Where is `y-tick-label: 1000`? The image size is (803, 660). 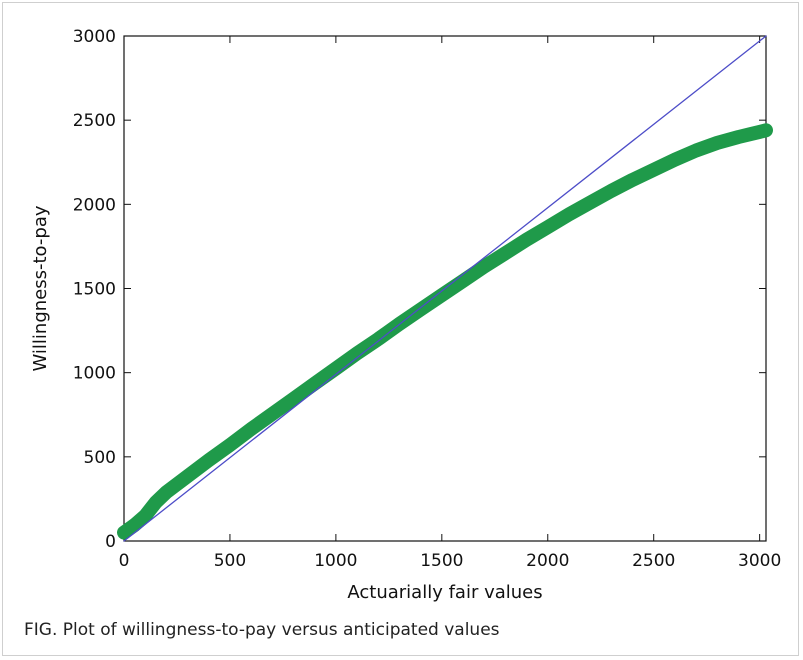 y-tick-label: 1000 is located at coordinates (94, 374).